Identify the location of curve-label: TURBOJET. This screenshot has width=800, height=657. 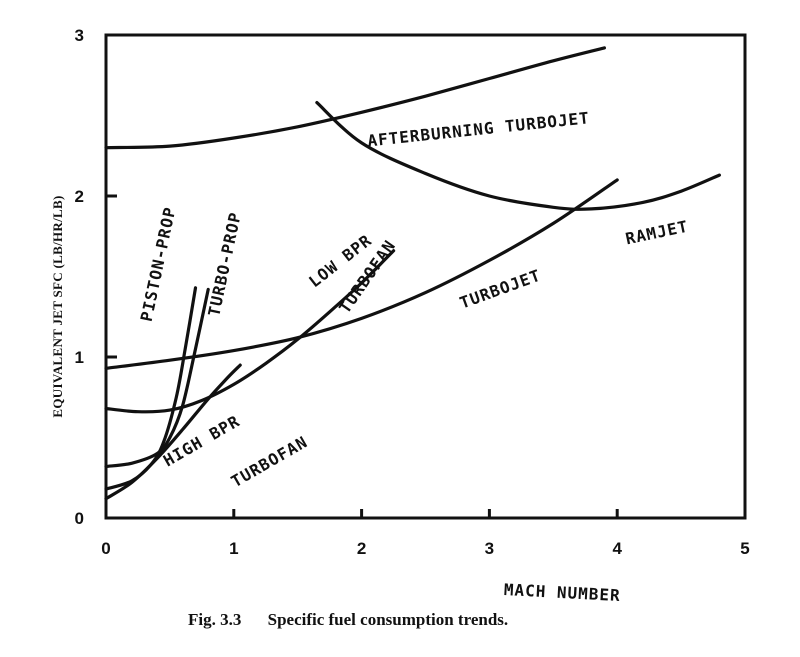
(500, 289).